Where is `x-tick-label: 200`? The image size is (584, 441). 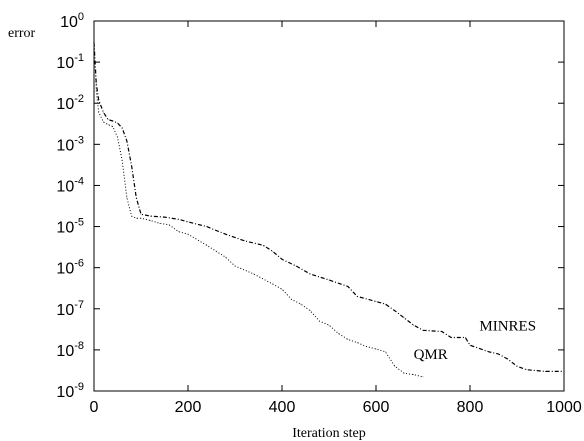
x-tick-label: 200 is located at coordinates (188, 407).